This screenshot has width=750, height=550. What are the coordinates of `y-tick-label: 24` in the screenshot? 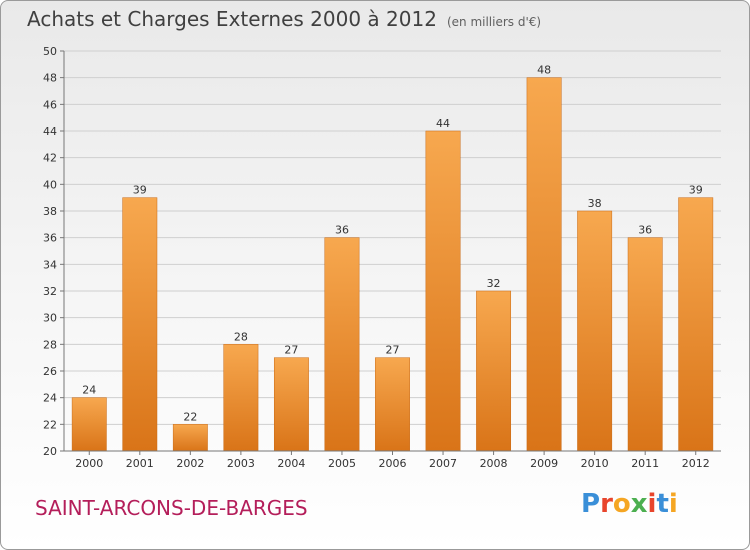 It's located at (50, 398).